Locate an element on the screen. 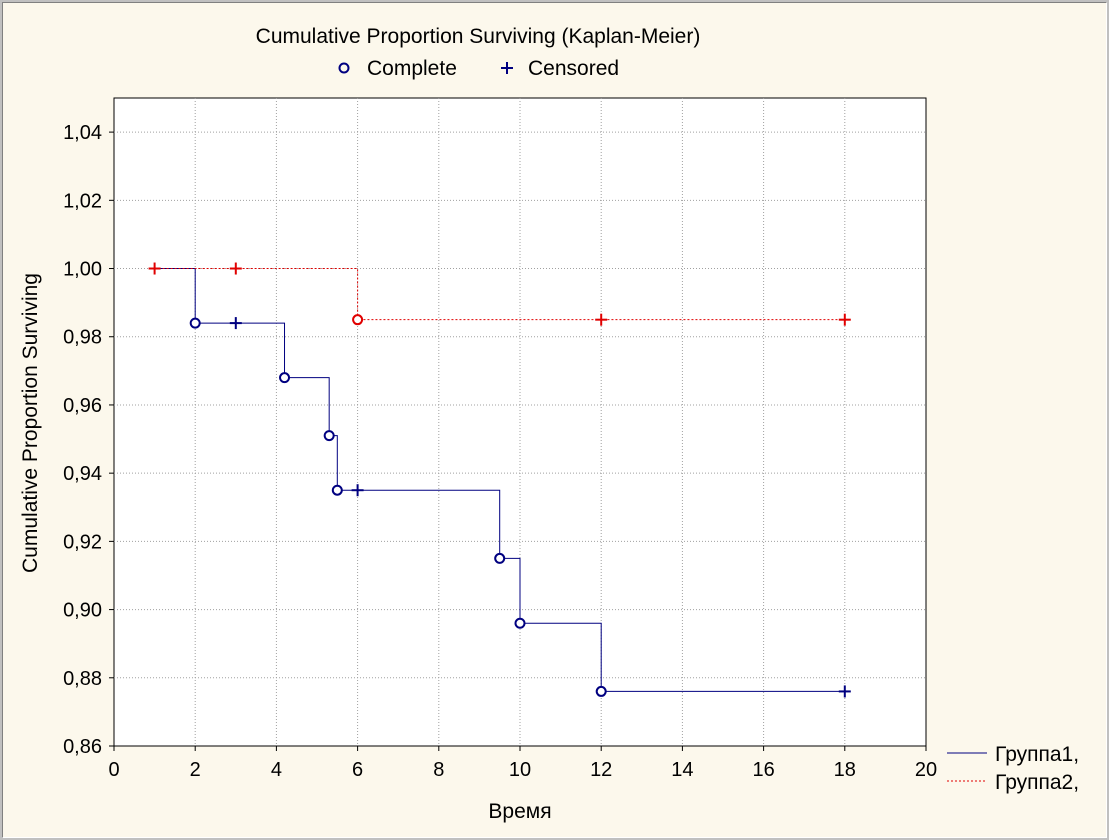  complete-marker-icon is located at coordinates (344, 68).